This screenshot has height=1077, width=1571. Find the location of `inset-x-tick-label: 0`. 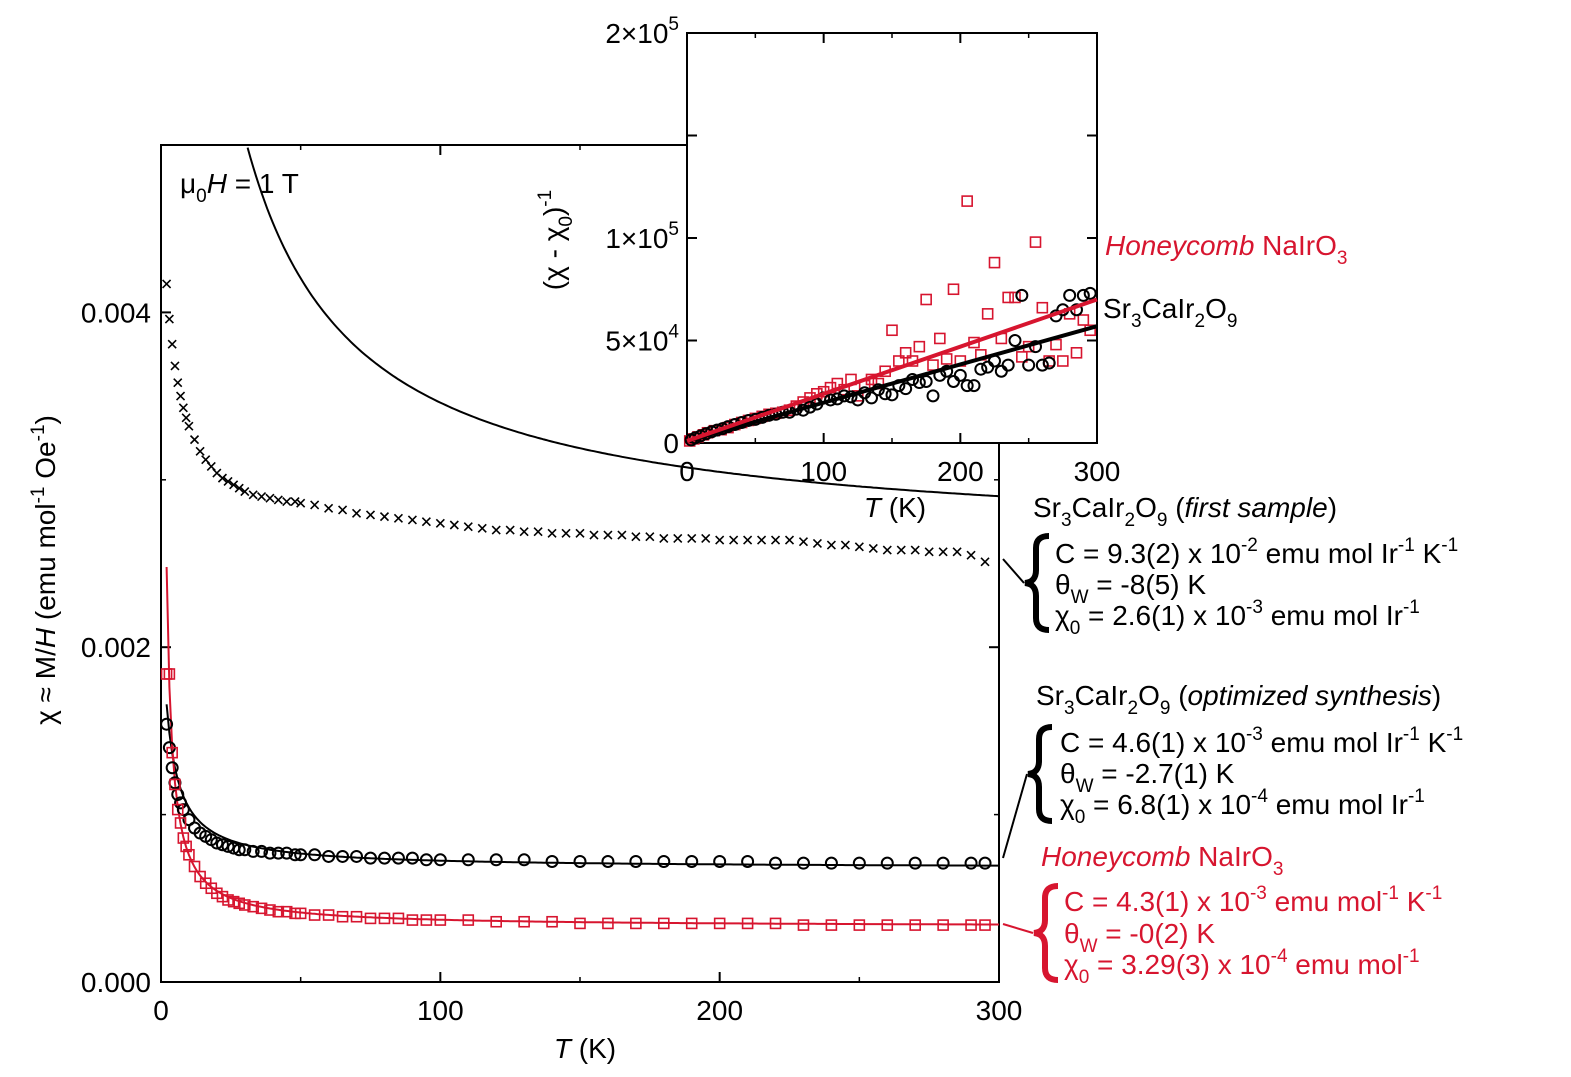

inset-x-tick-label: 0 is located at coordinates (687, 471).